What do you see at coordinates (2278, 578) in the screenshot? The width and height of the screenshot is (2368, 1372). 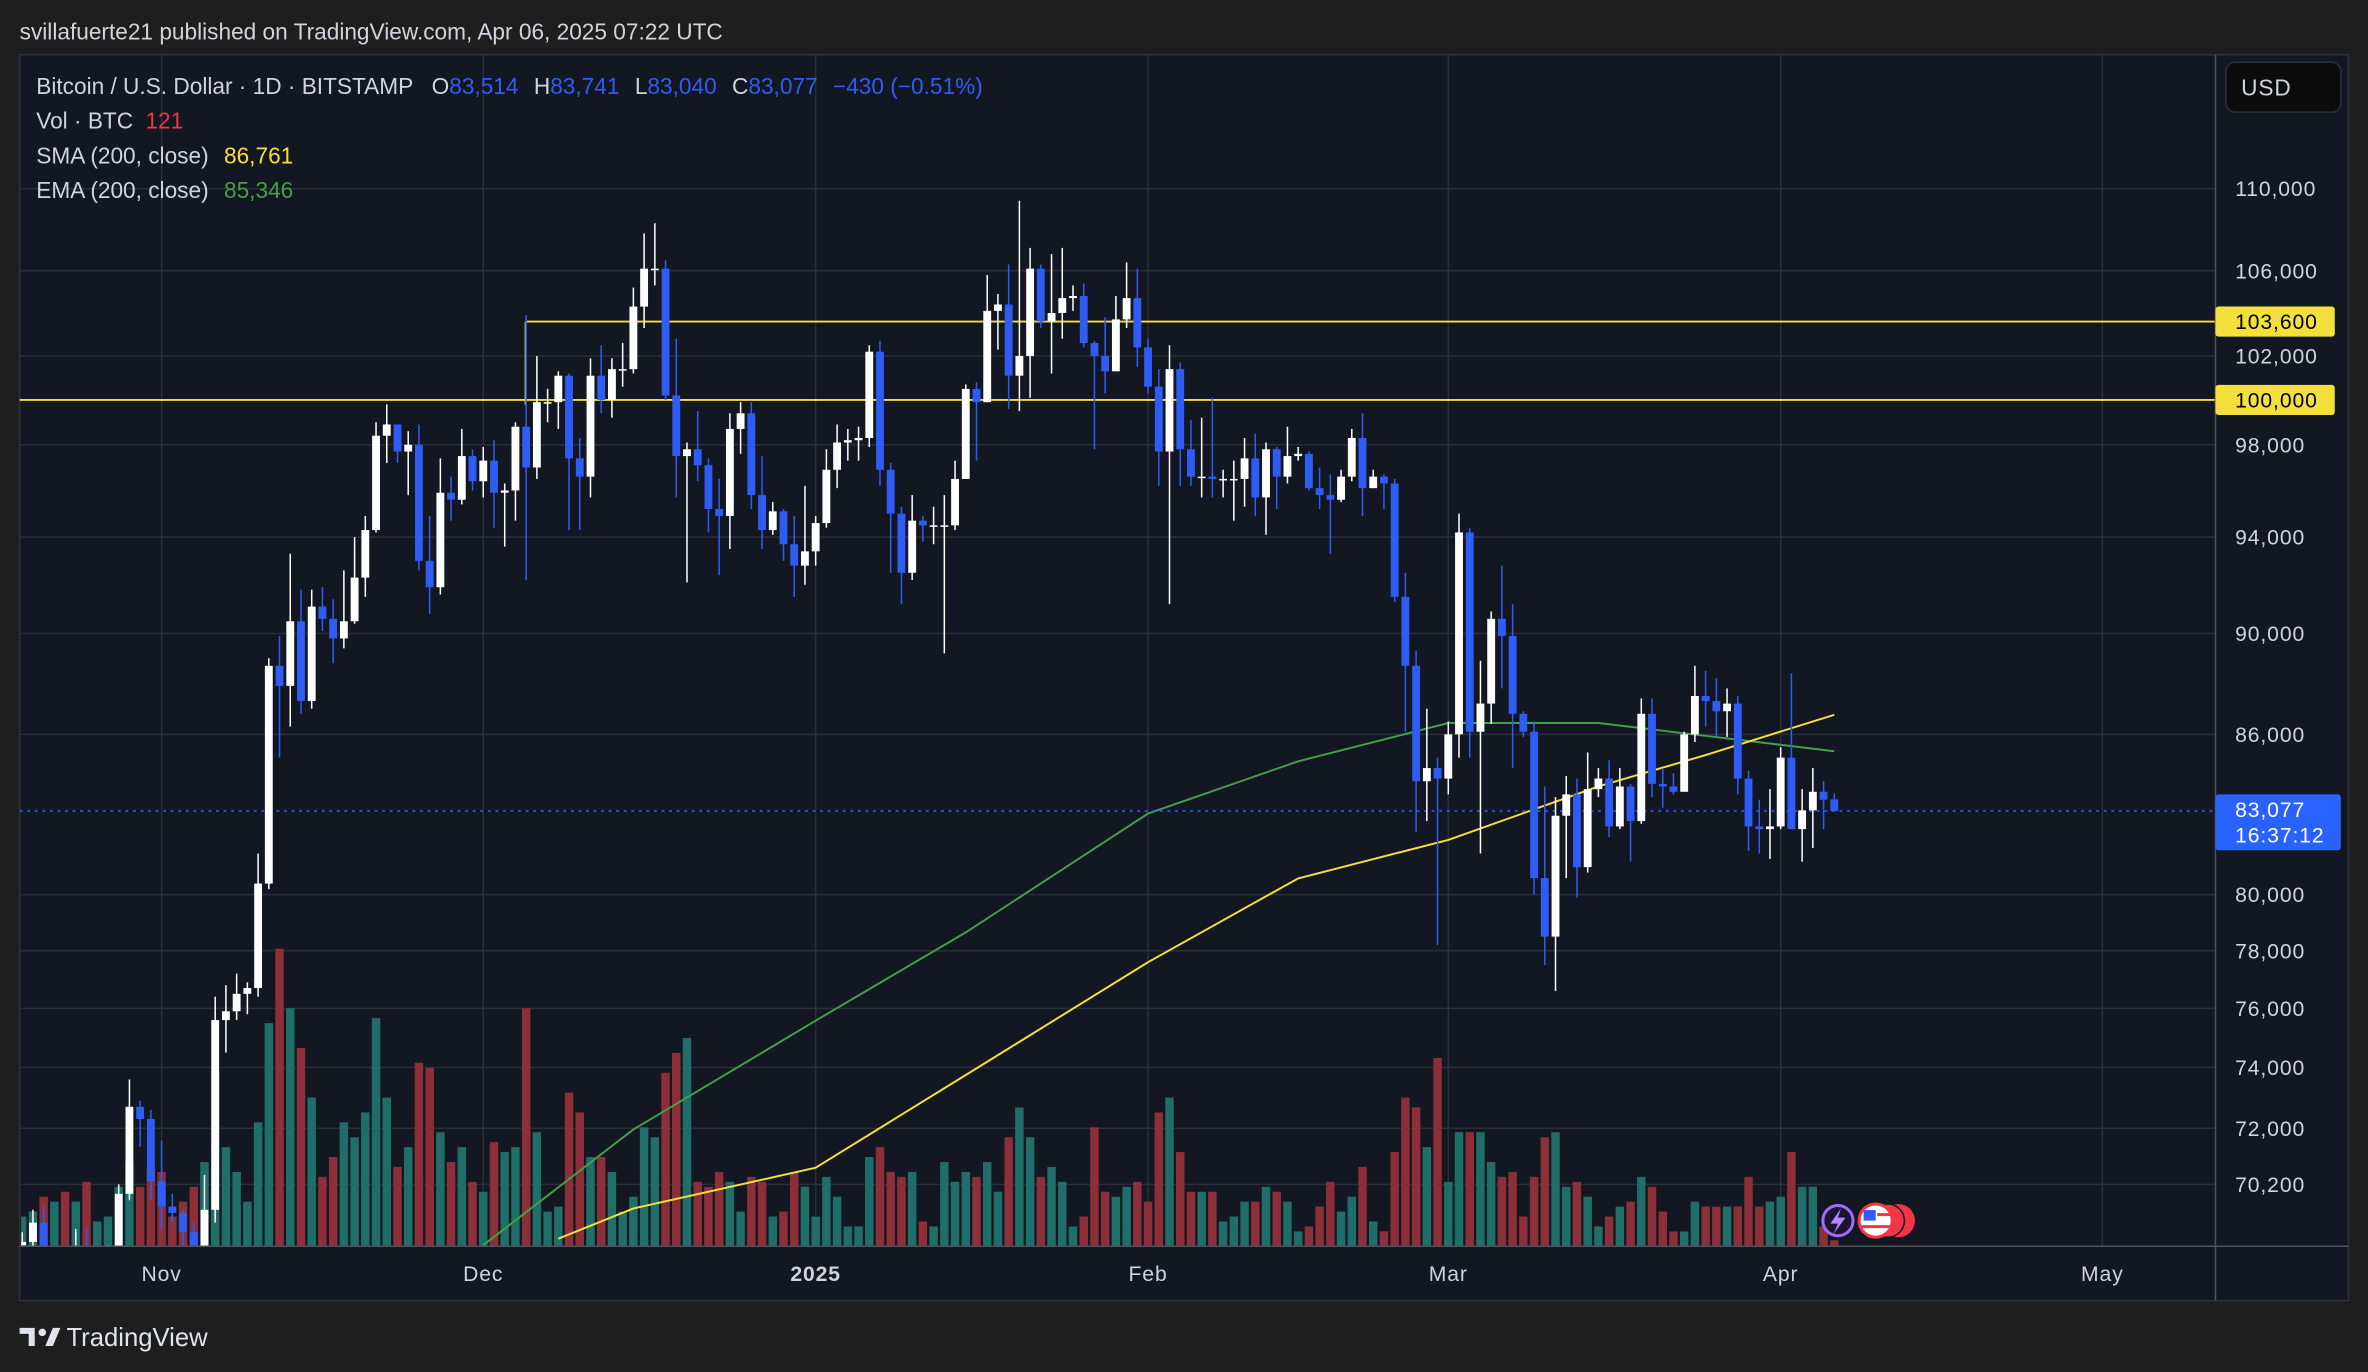 I see `price-axis-badges: 103,600 100,000 83,077 16:37:12` at bounding box center [2278, 578].